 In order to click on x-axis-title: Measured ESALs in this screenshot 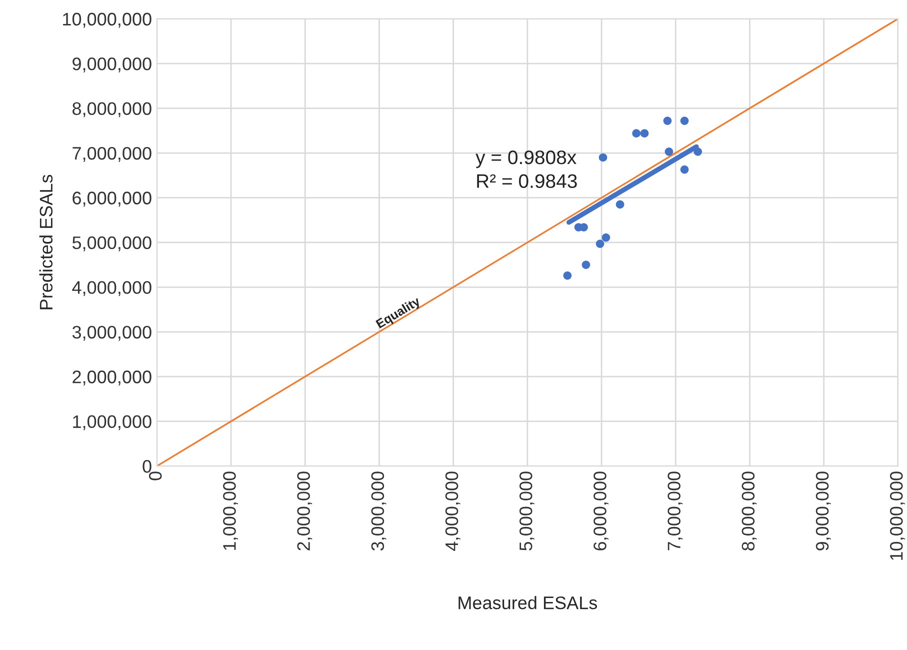, I will do `click(528, 603)`.